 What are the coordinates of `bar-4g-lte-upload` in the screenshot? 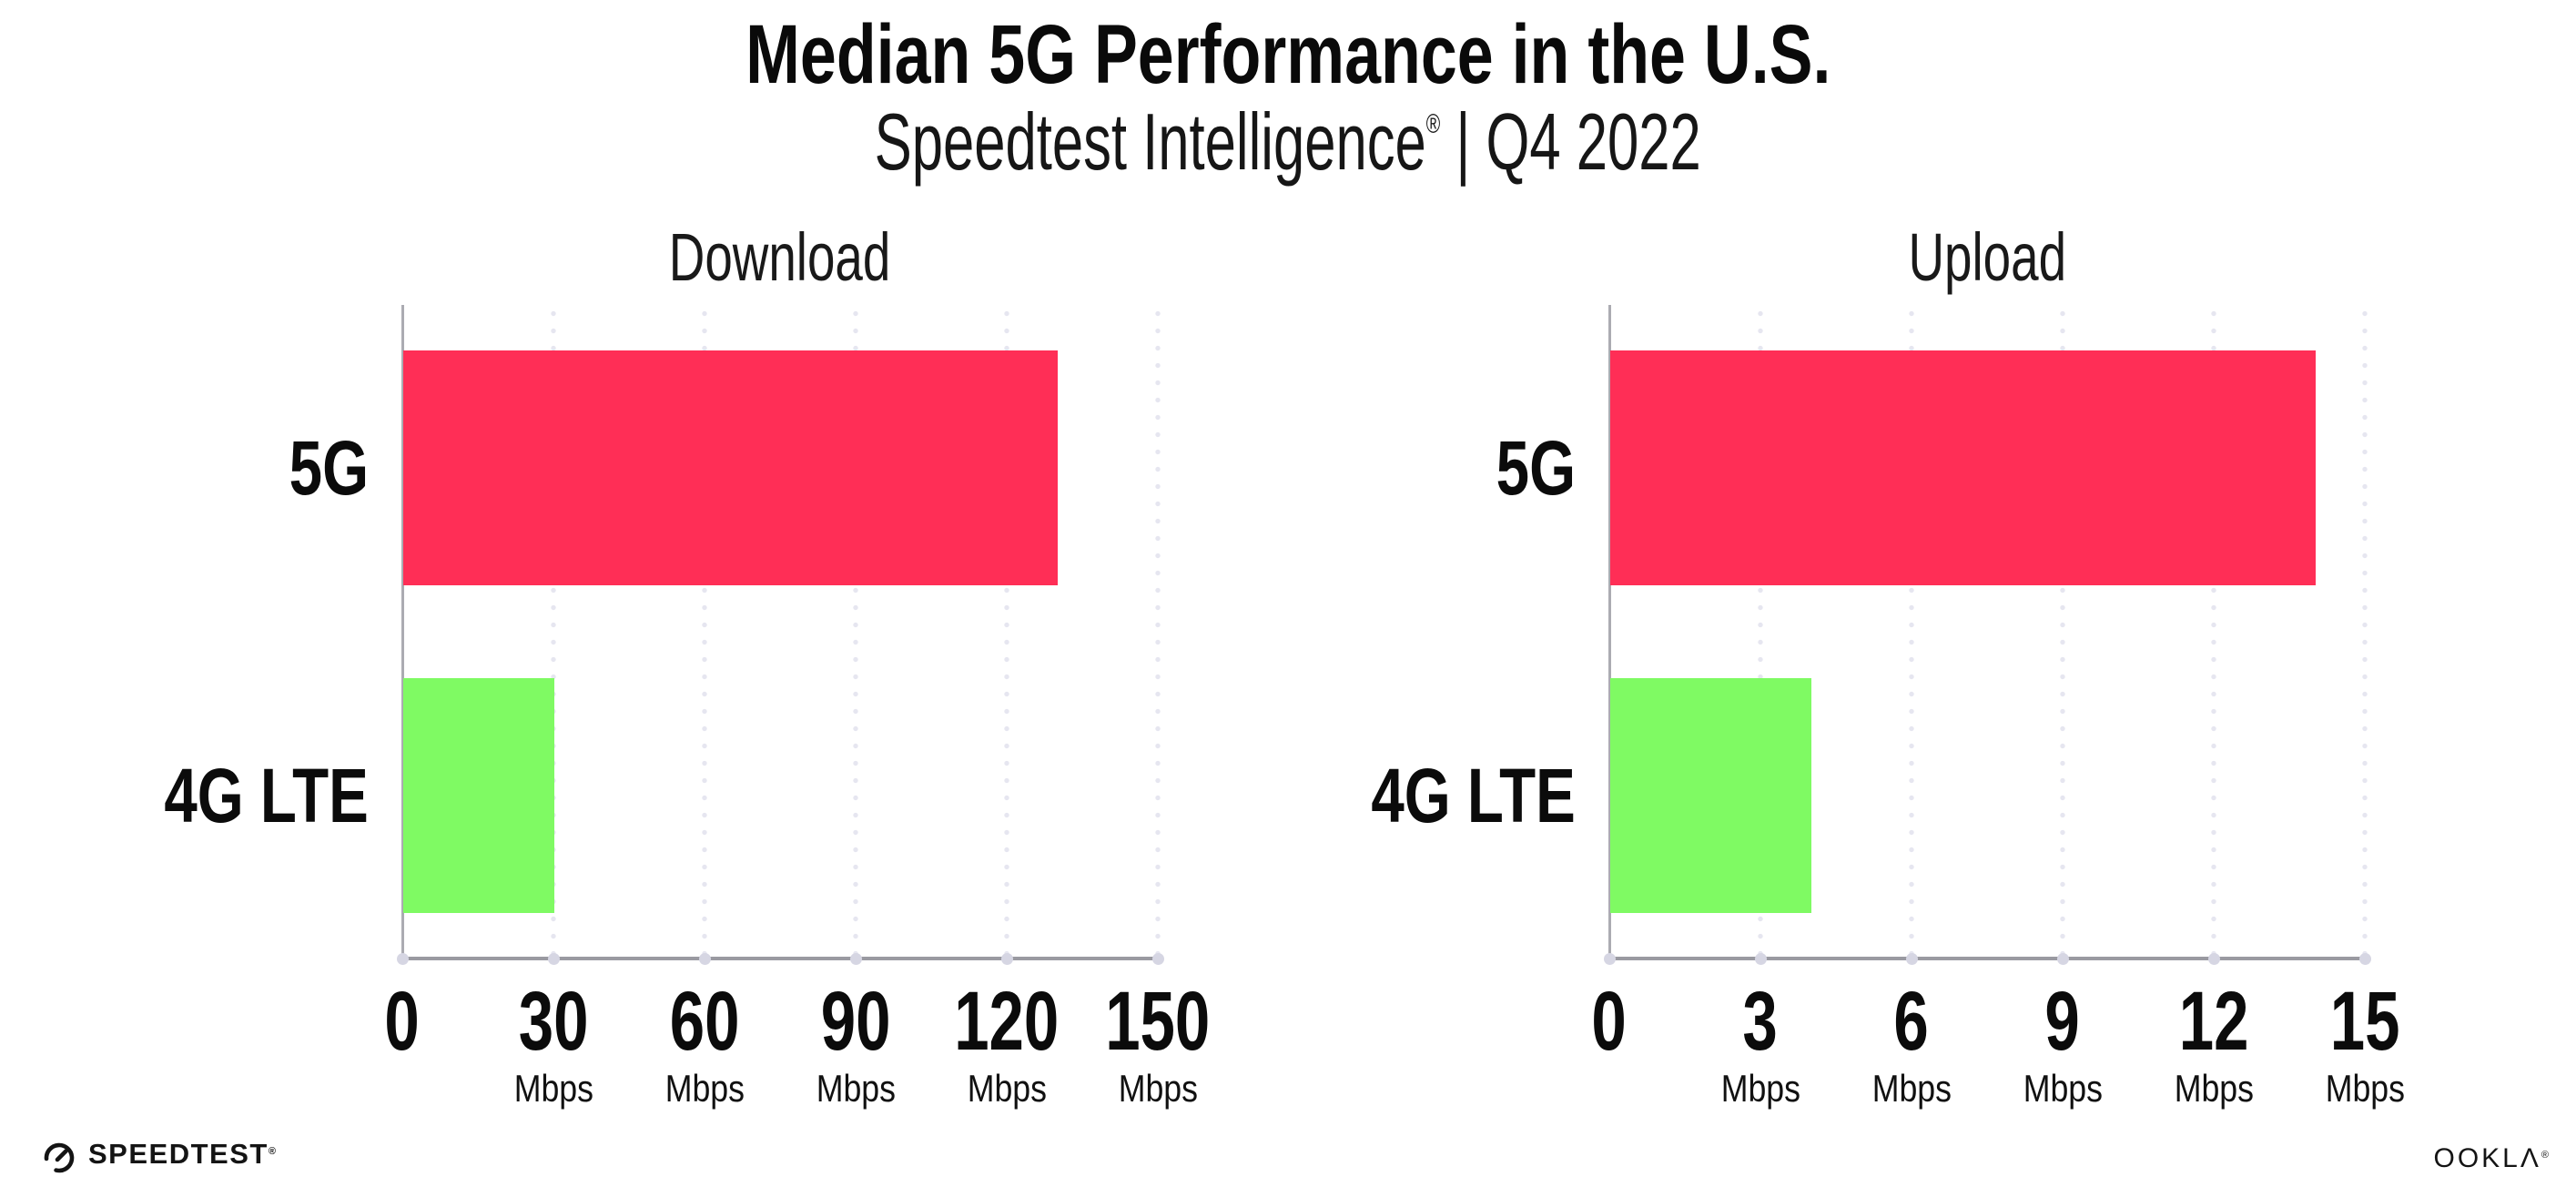 It's located at (1711, 796).